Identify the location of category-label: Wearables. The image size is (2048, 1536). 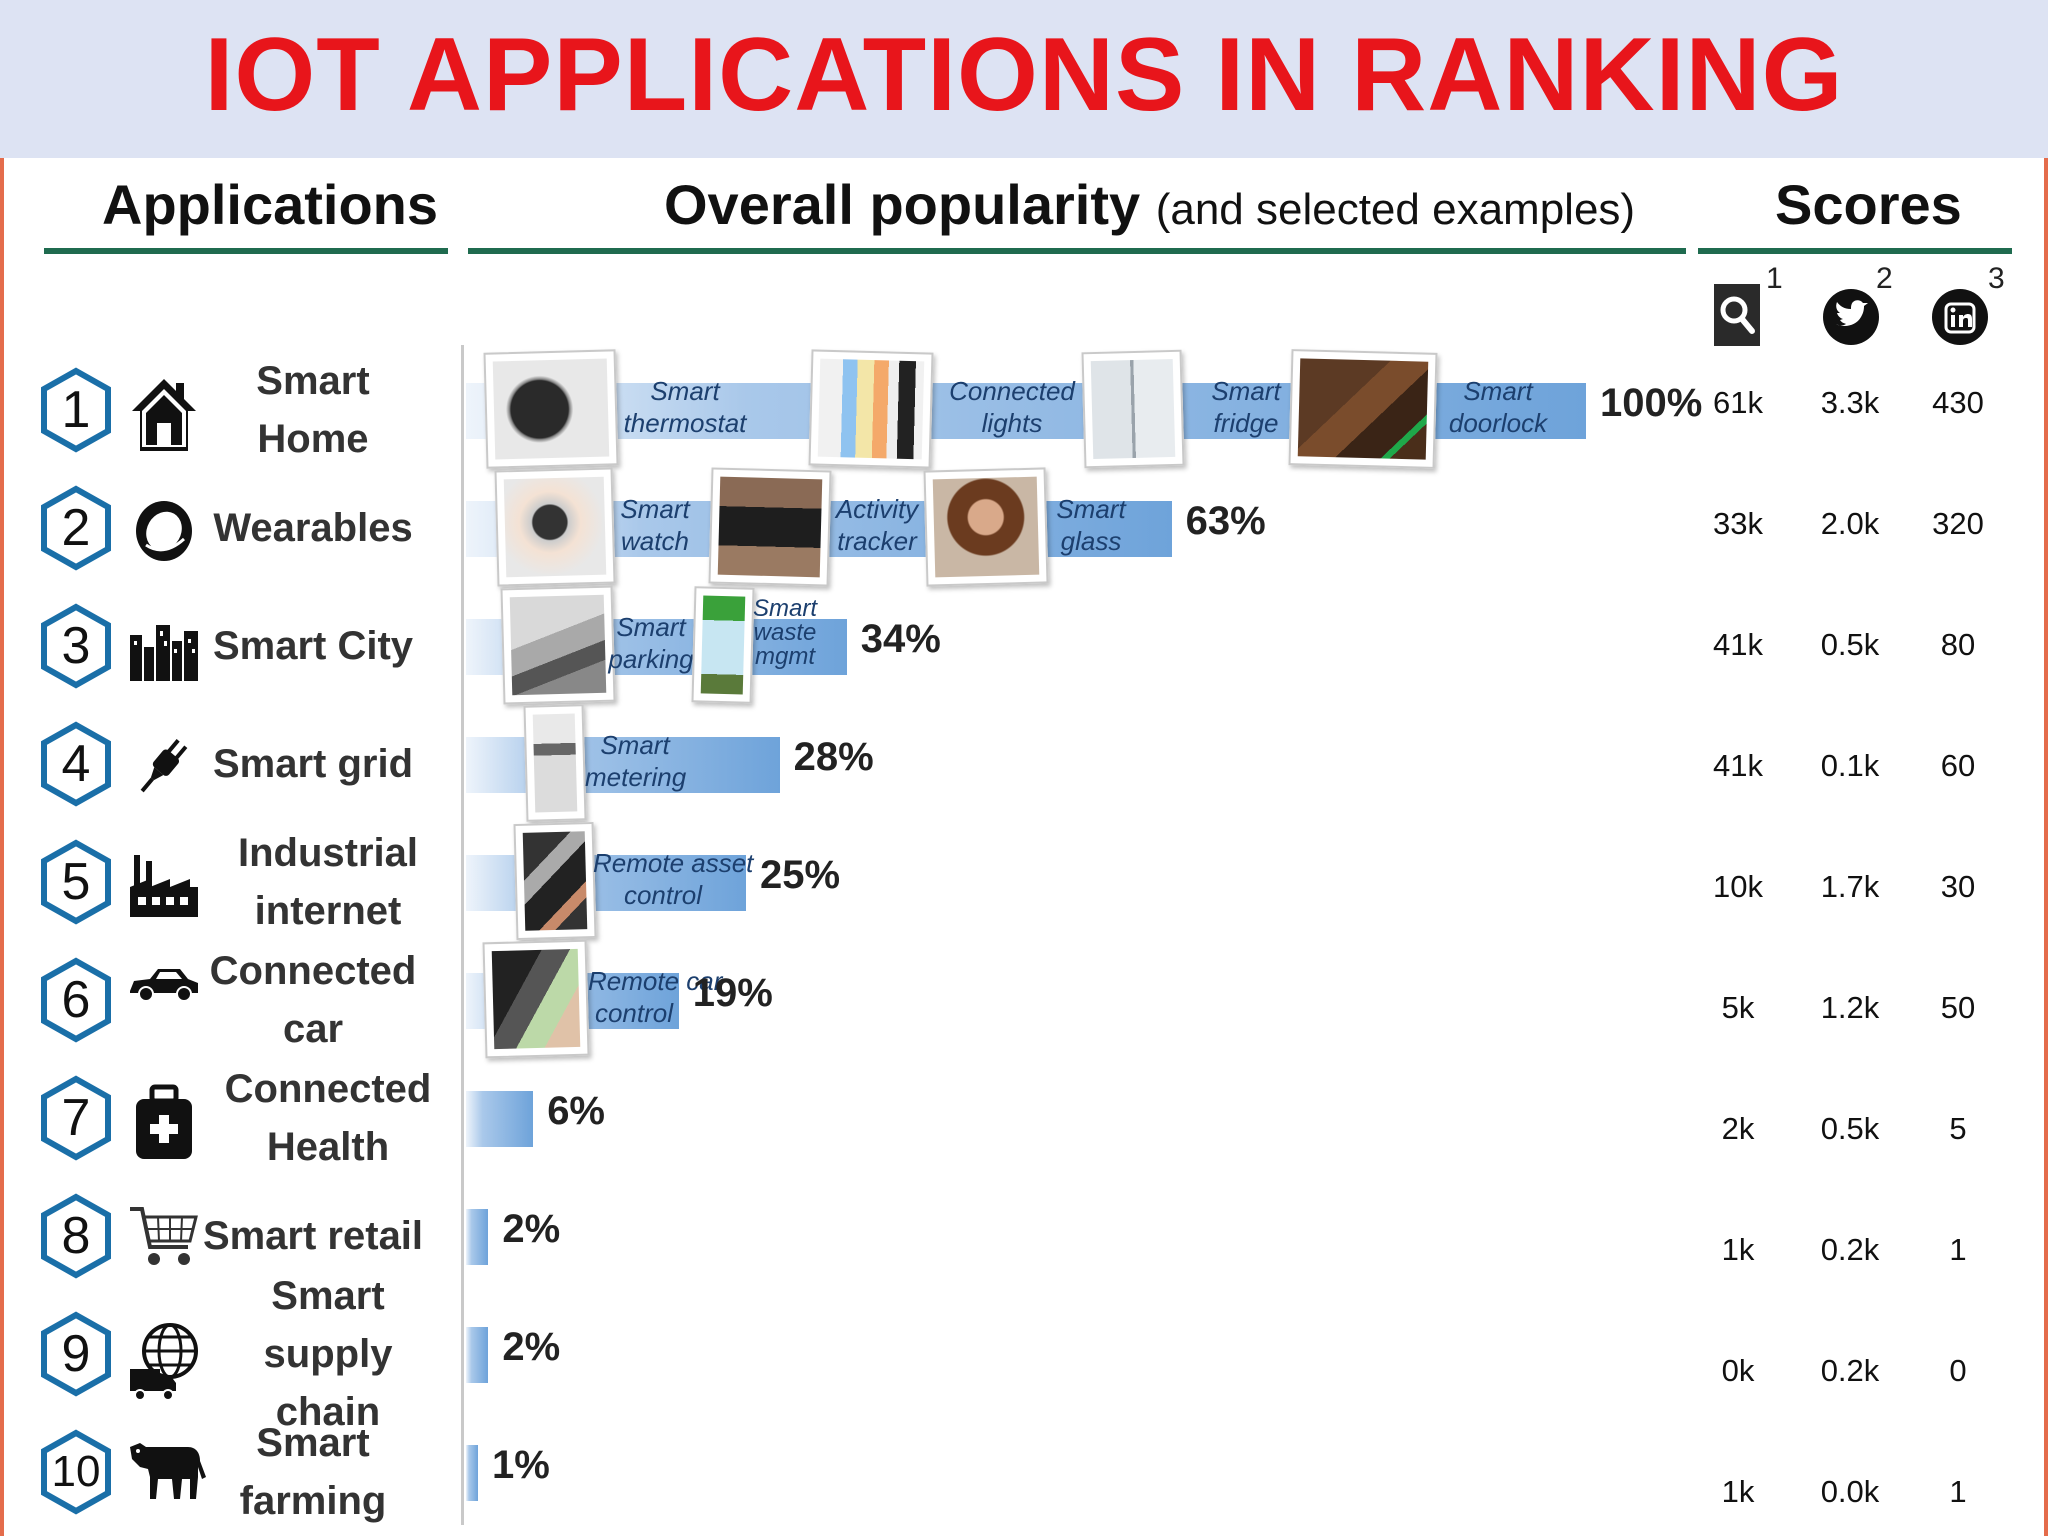
(313, 528).